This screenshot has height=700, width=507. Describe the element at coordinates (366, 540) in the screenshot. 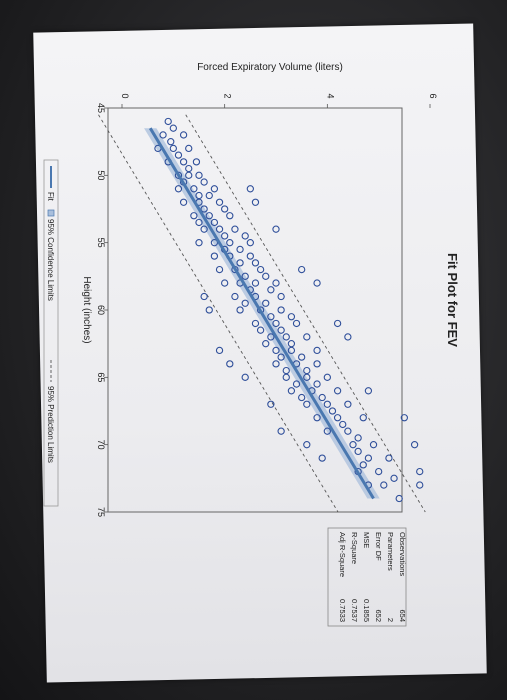

I see `stats-label: MSE` at that location.